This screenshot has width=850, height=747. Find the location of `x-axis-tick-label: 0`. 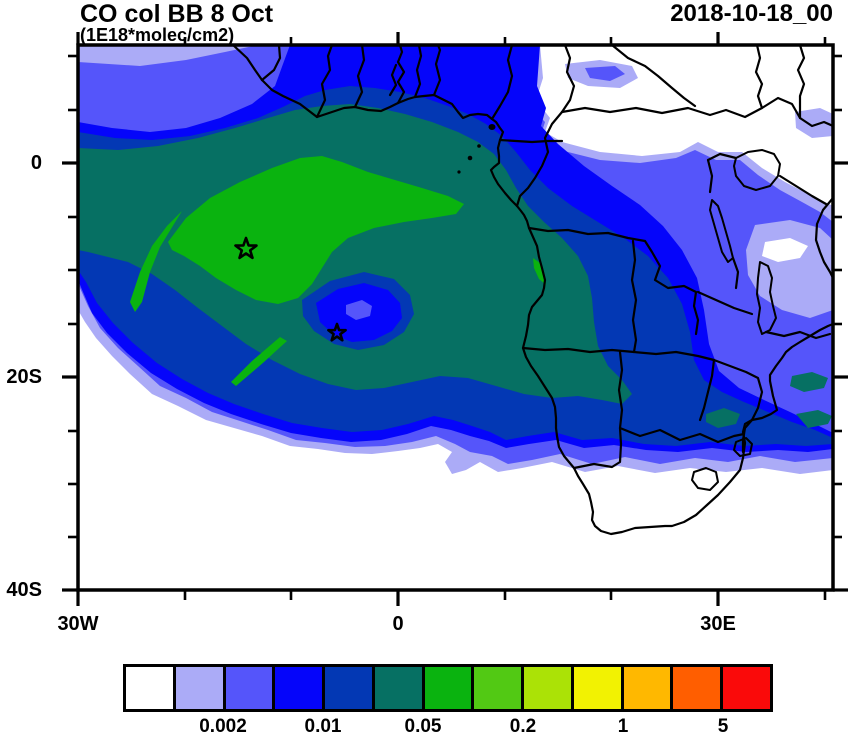

x-axis-tick-label: 0 is located at coordinates (398, 624).